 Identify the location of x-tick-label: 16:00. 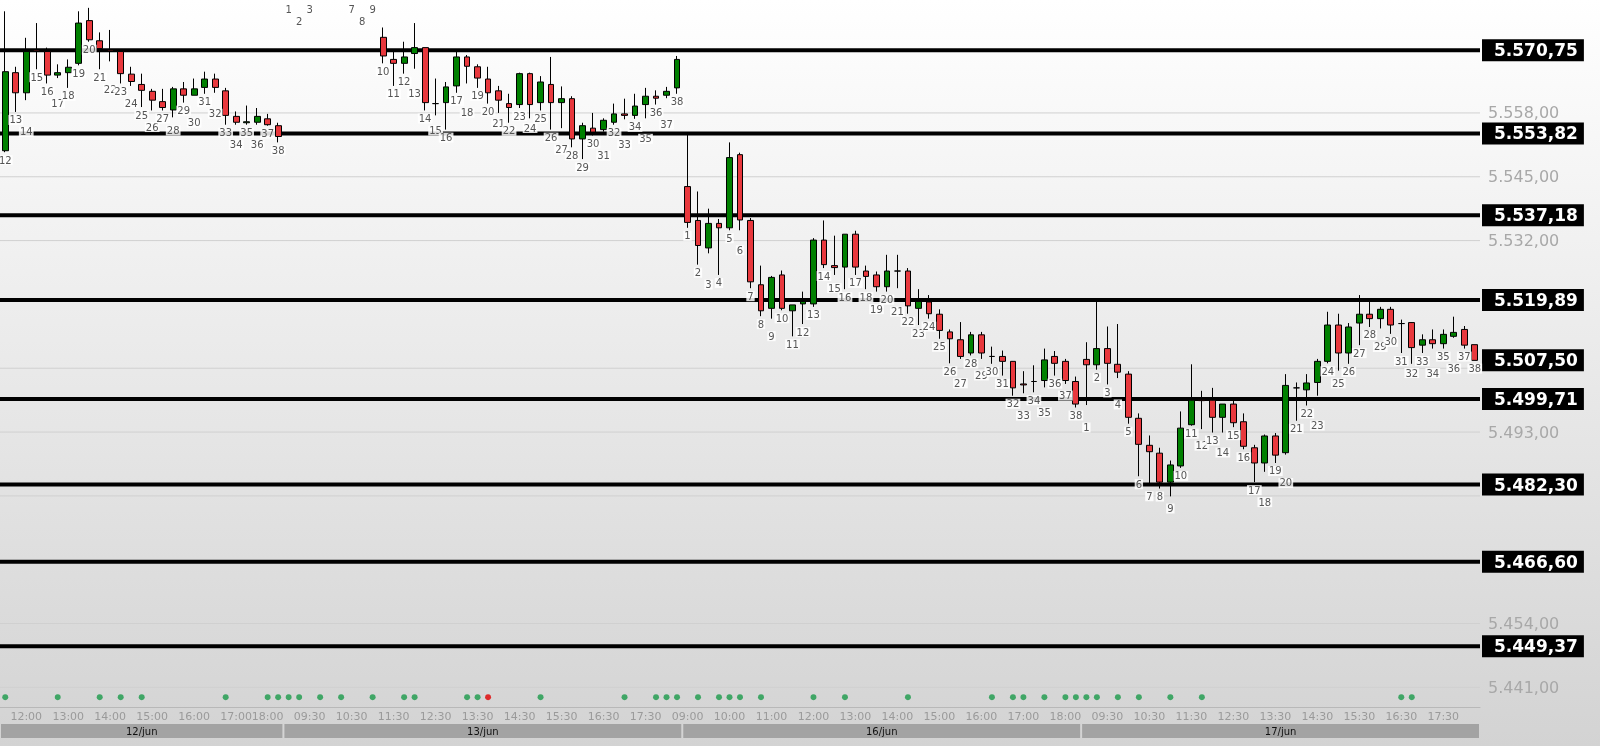
(194, 716).